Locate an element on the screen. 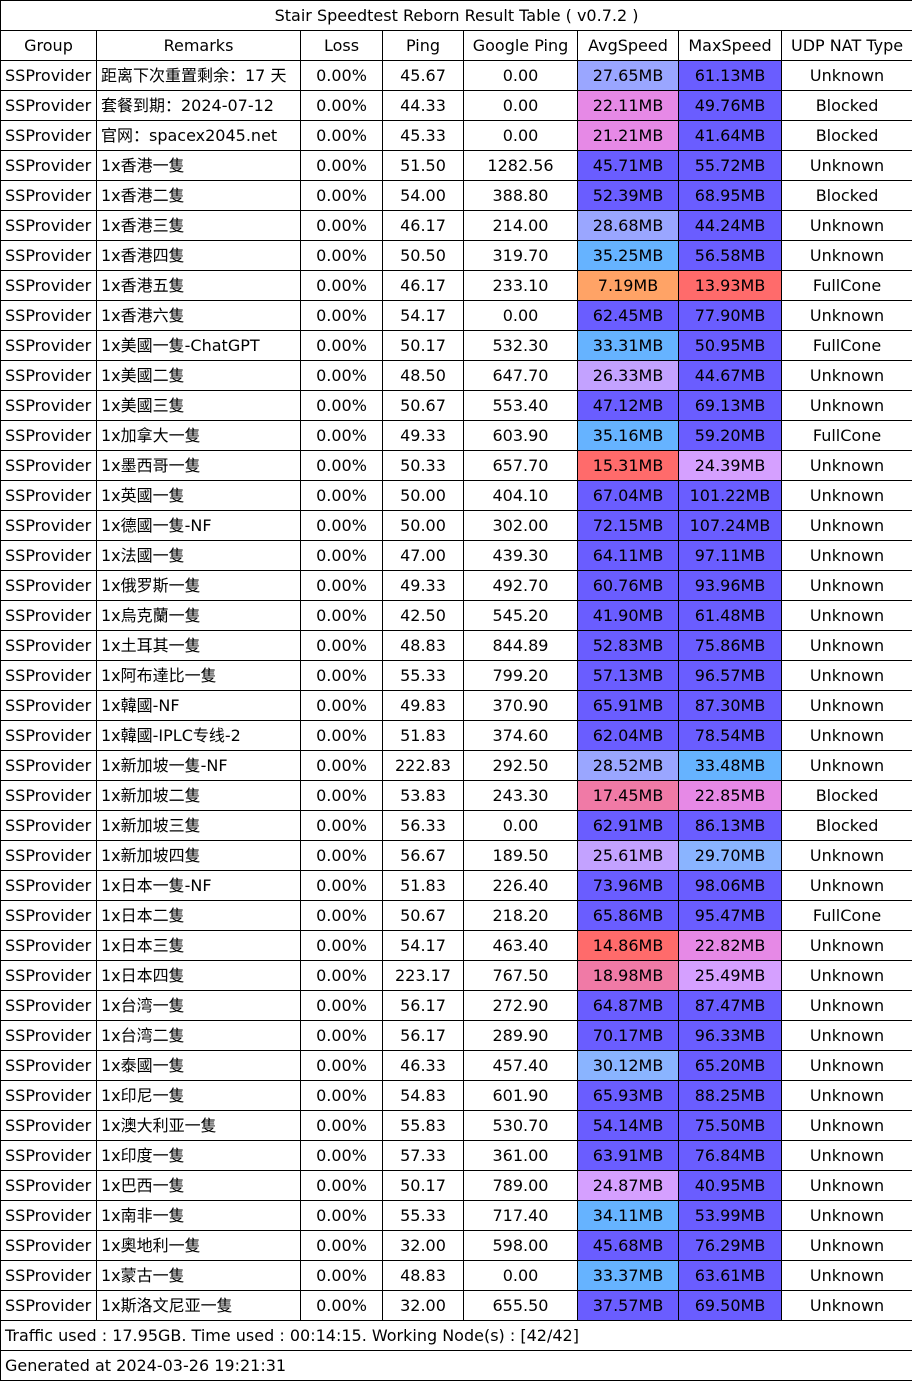 The height and width of the screenshot is (1381, 912). cell-ping: 54.83 is located at coordinates (423, 1096).